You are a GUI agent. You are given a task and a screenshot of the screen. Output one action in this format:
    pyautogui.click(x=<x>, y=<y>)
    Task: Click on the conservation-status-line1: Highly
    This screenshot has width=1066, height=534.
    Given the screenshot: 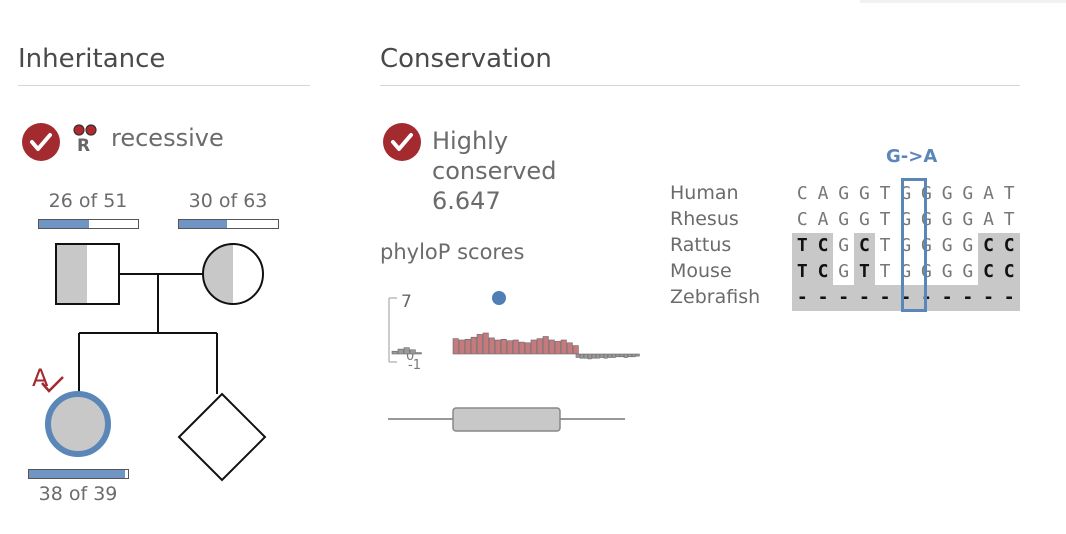 What is the action you would take?
    pyautogui.click(x=470, y=141)
    